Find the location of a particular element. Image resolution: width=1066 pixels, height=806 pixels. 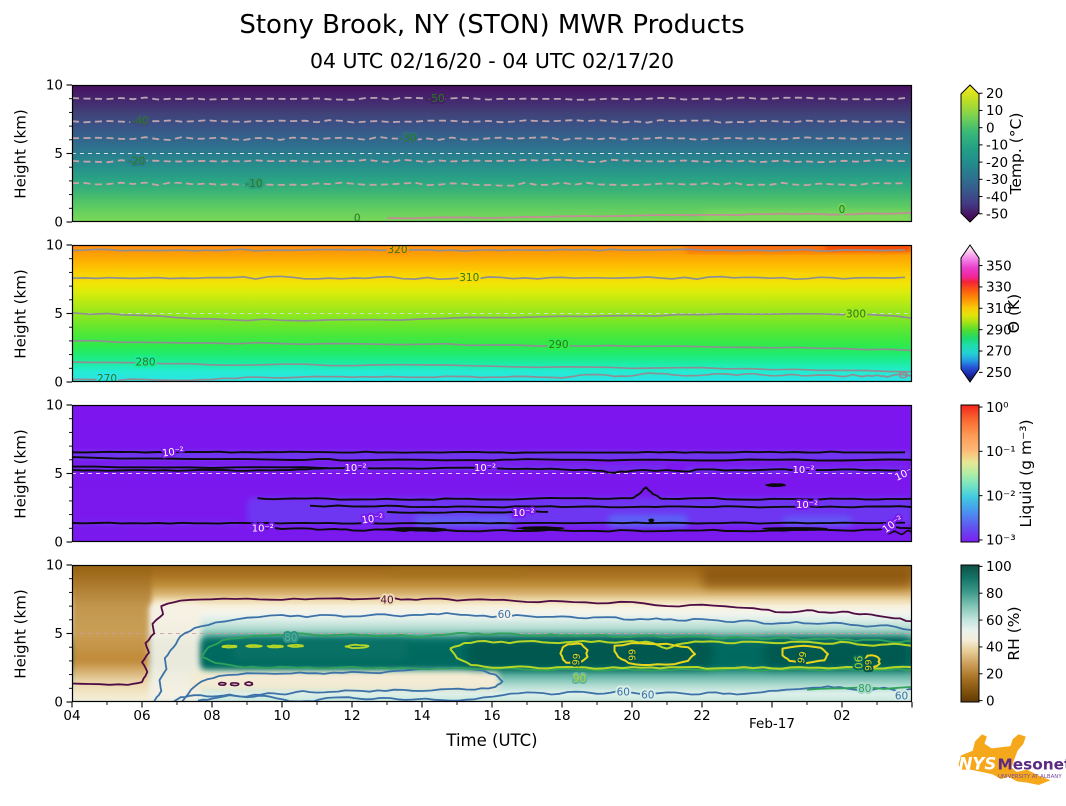

colorbar-tick-label: 40 is located at coordinates (994, 648).